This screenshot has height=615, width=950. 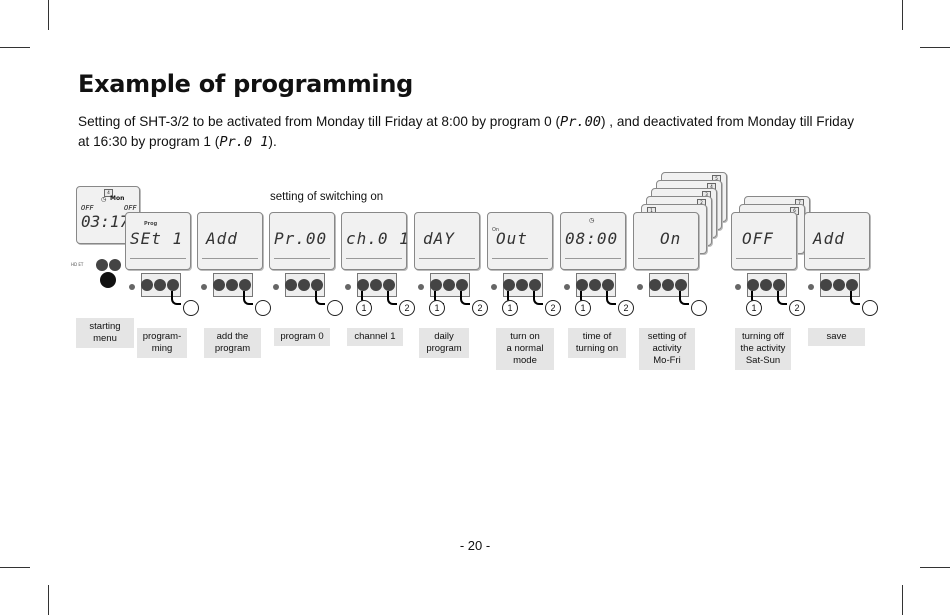 I want to click on display-text: Out, so click(x=512, y=238).